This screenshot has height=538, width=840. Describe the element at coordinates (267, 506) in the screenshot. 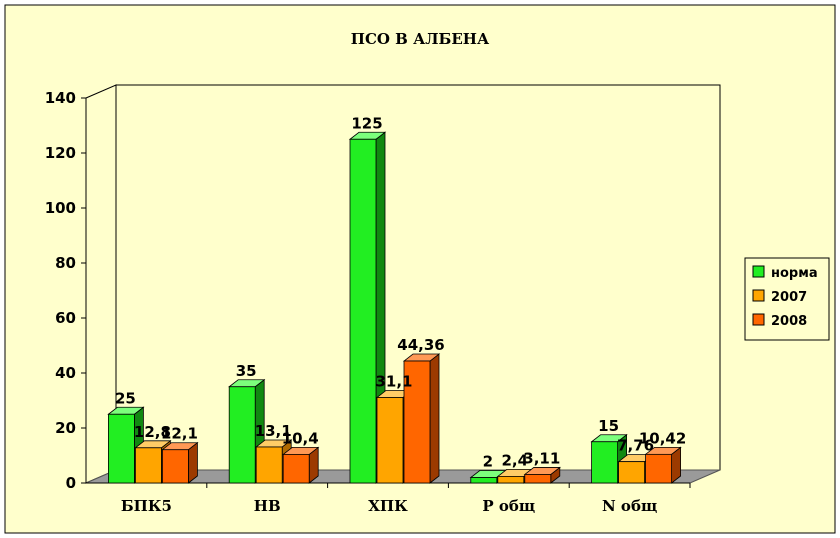

I see `x-tick-label: НВ` at that location.